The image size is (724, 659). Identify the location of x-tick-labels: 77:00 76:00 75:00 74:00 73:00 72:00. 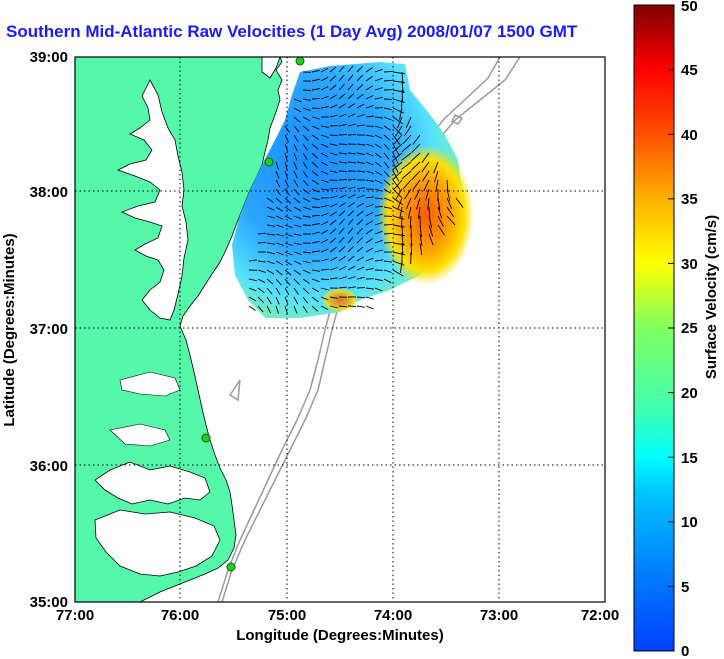
(337, 615).